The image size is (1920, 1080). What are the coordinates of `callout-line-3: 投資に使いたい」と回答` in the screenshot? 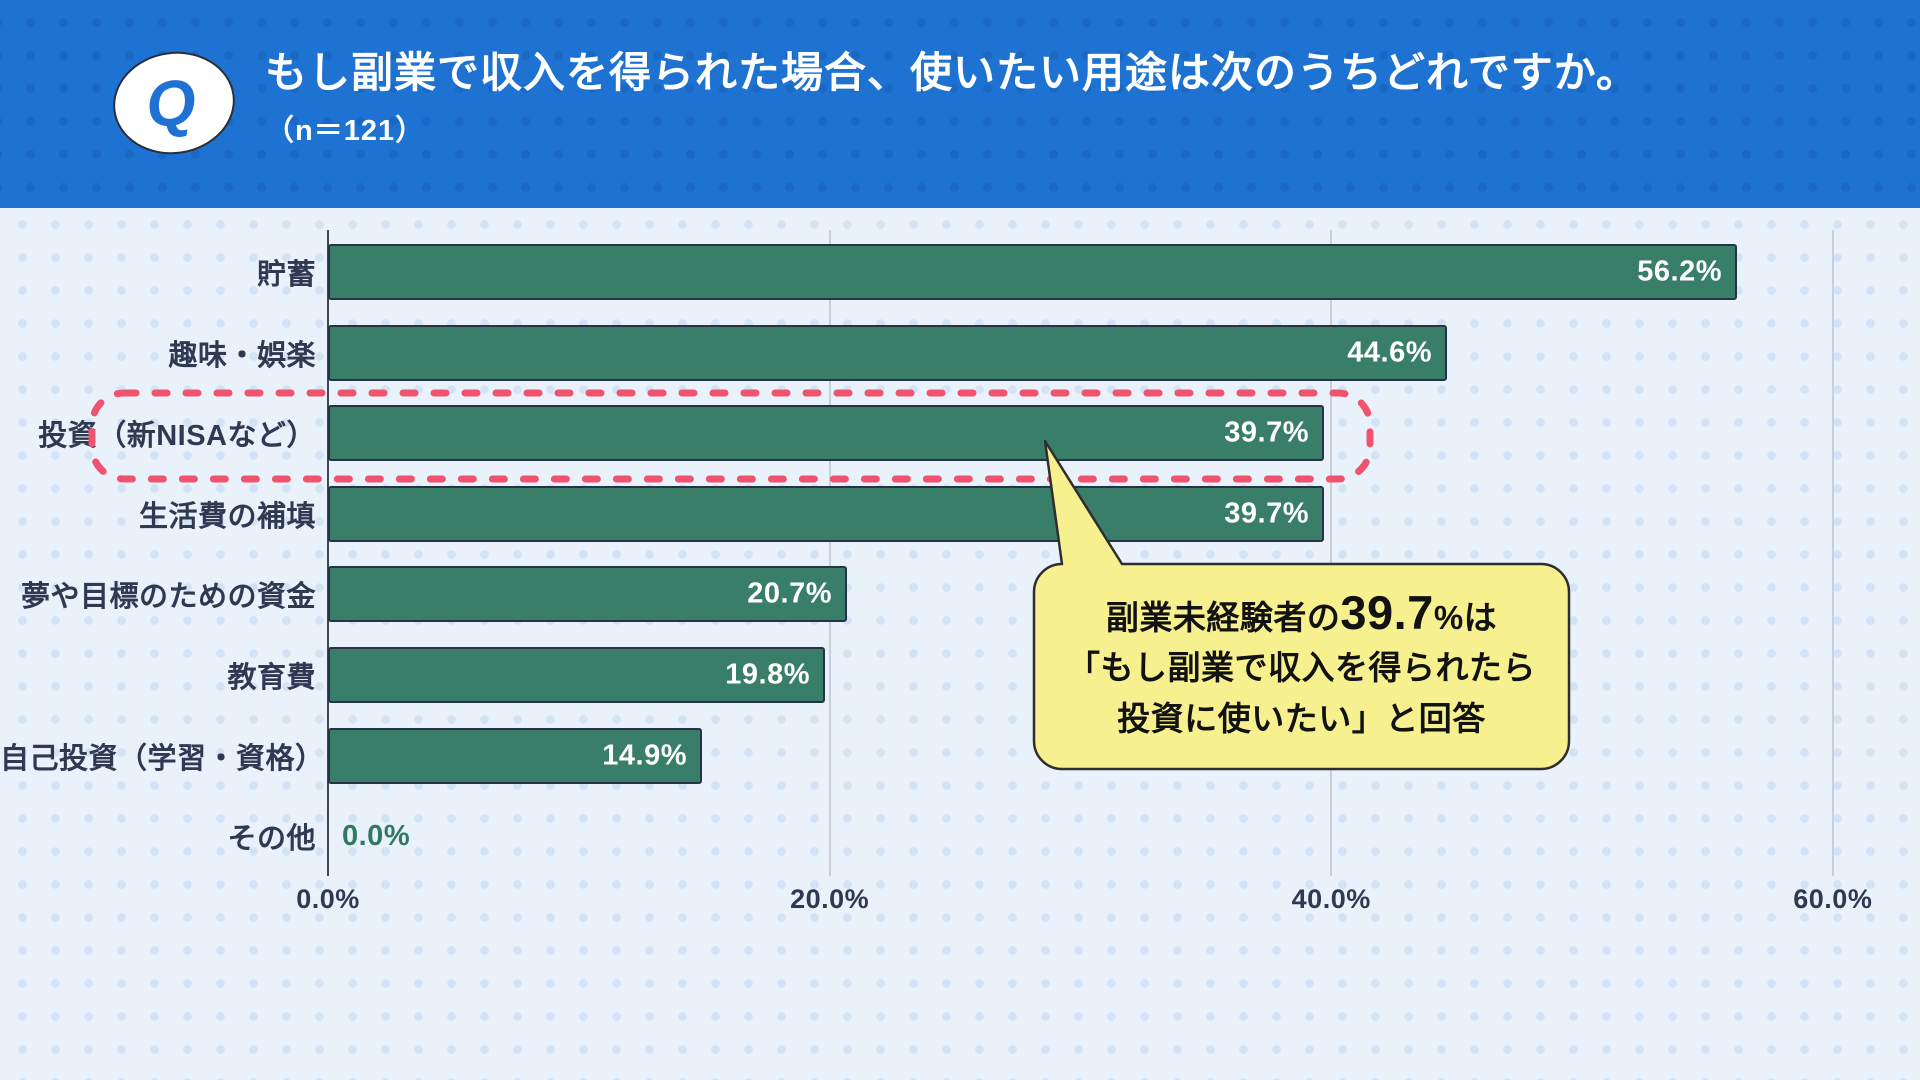 It's located at (1301, 718).